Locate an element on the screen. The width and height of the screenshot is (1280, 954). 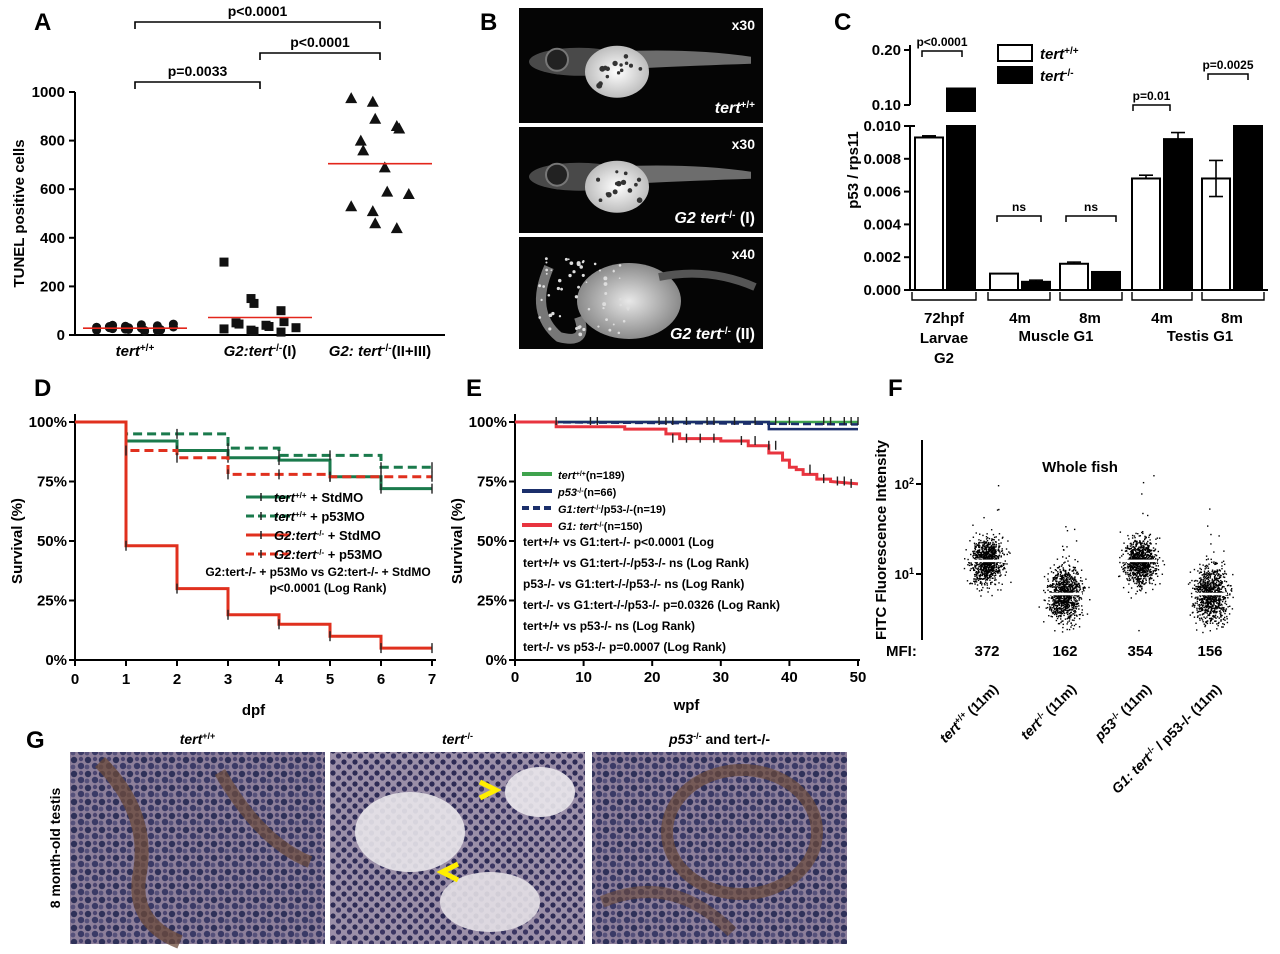
y-tick-label: 0% is located at coordinates (56, 660).